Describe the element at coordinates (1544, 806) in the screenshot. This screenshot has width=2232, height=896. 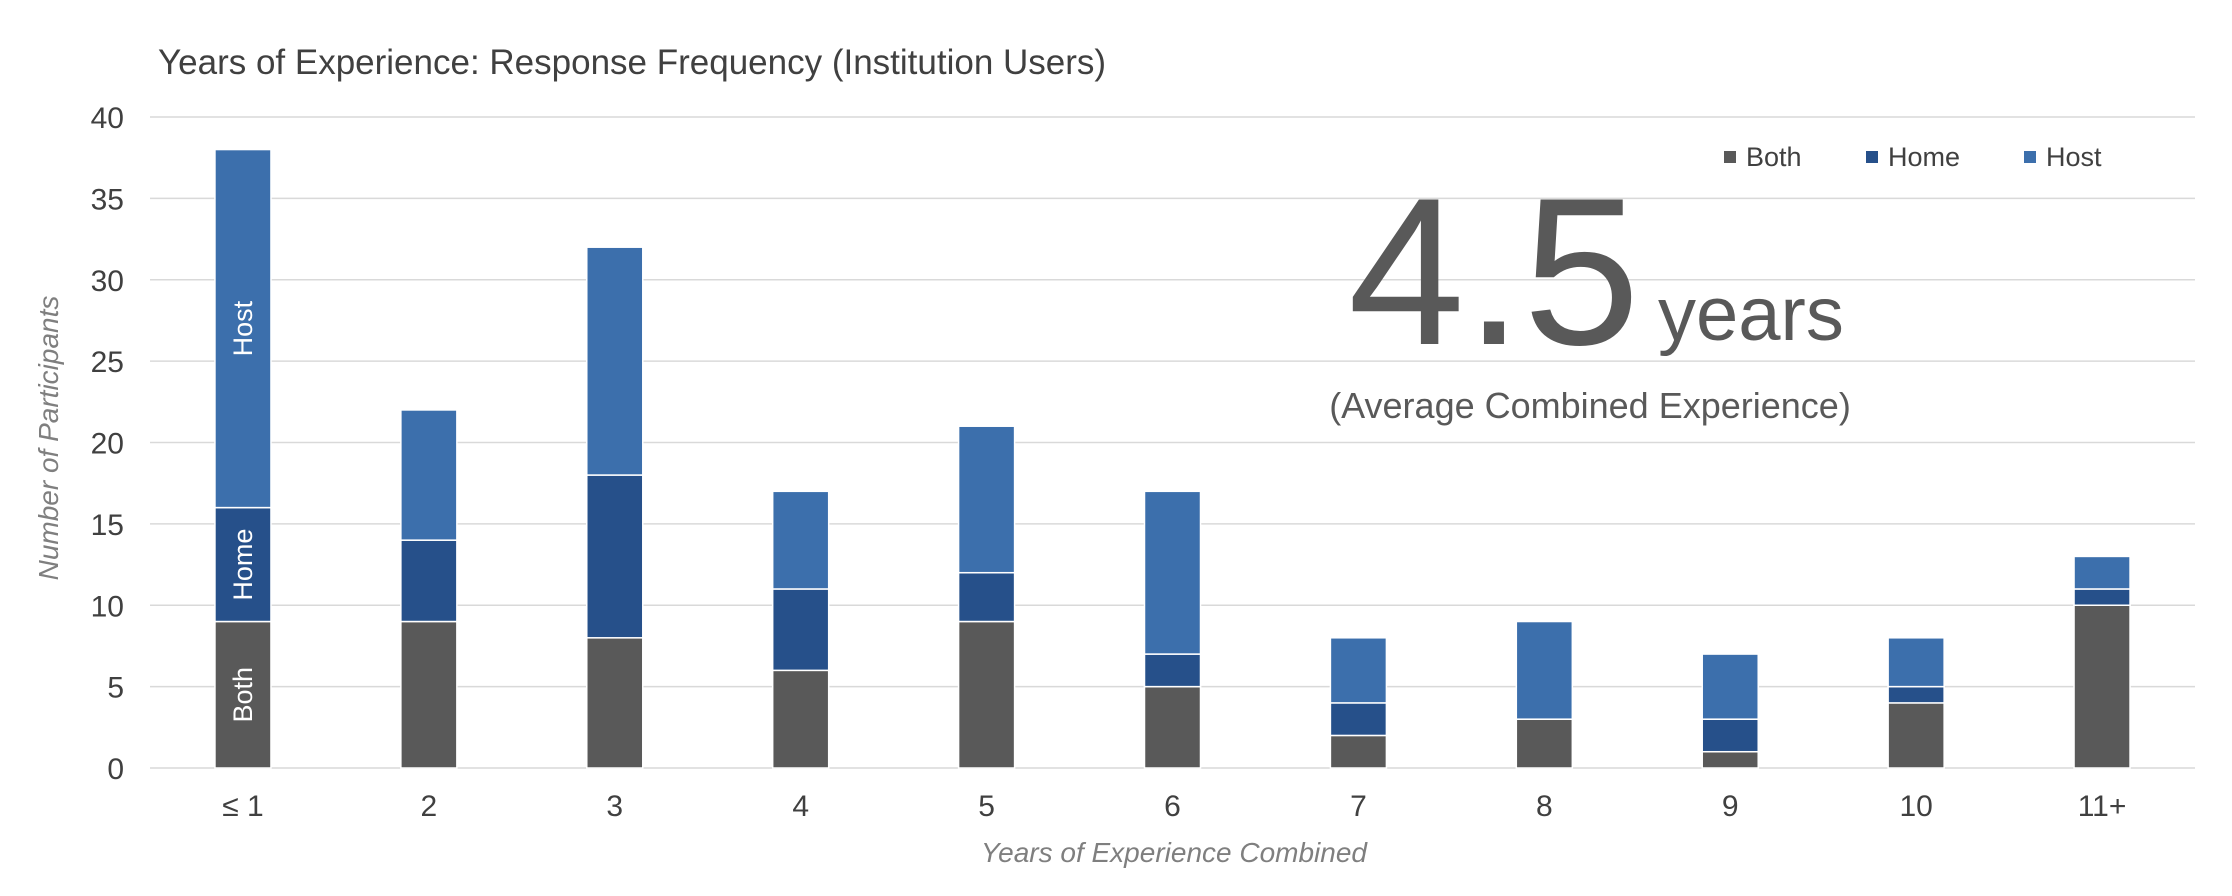
I see `x-tick-label: 8` at that location.